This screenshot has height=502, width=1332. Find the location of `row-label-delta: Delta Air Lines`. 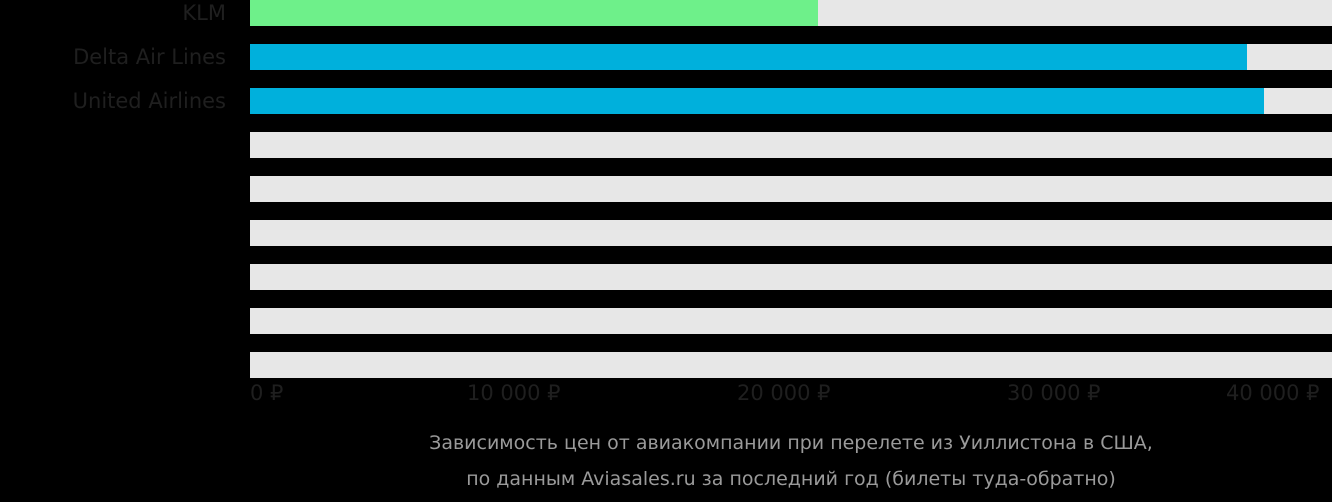

row-label-delta: Delta Air Lines is located at coordinates (149, 57).